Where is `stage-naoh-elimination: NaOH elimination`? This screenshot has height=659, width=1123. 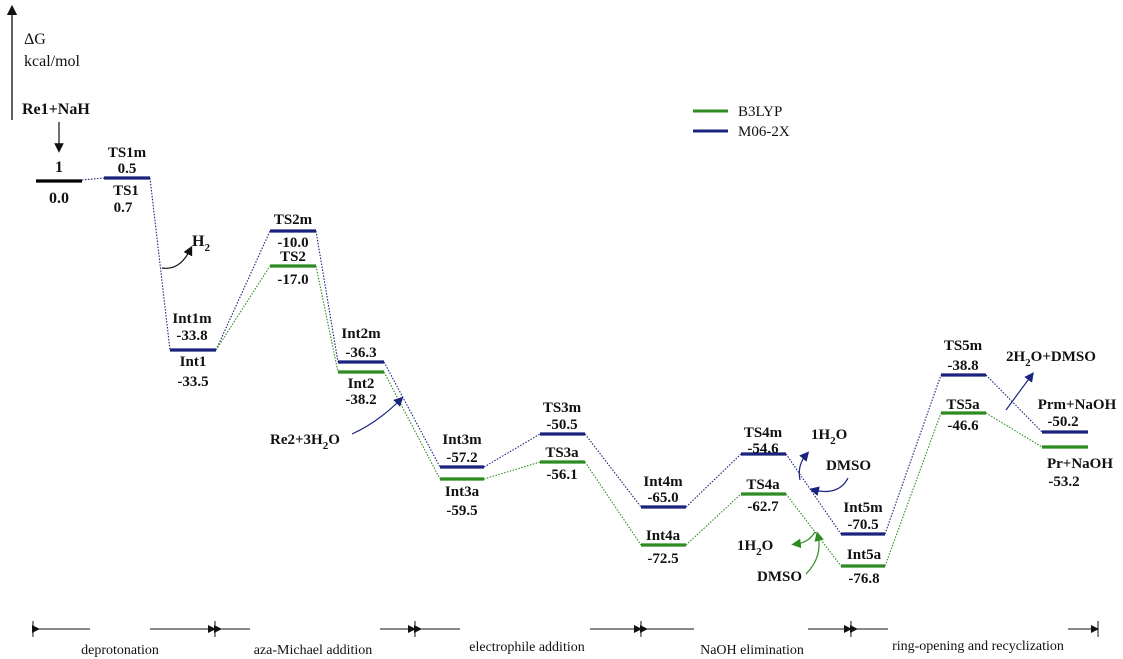
stage-naoh-elimination: NaOH elimination is located at coordinates (752, 650).